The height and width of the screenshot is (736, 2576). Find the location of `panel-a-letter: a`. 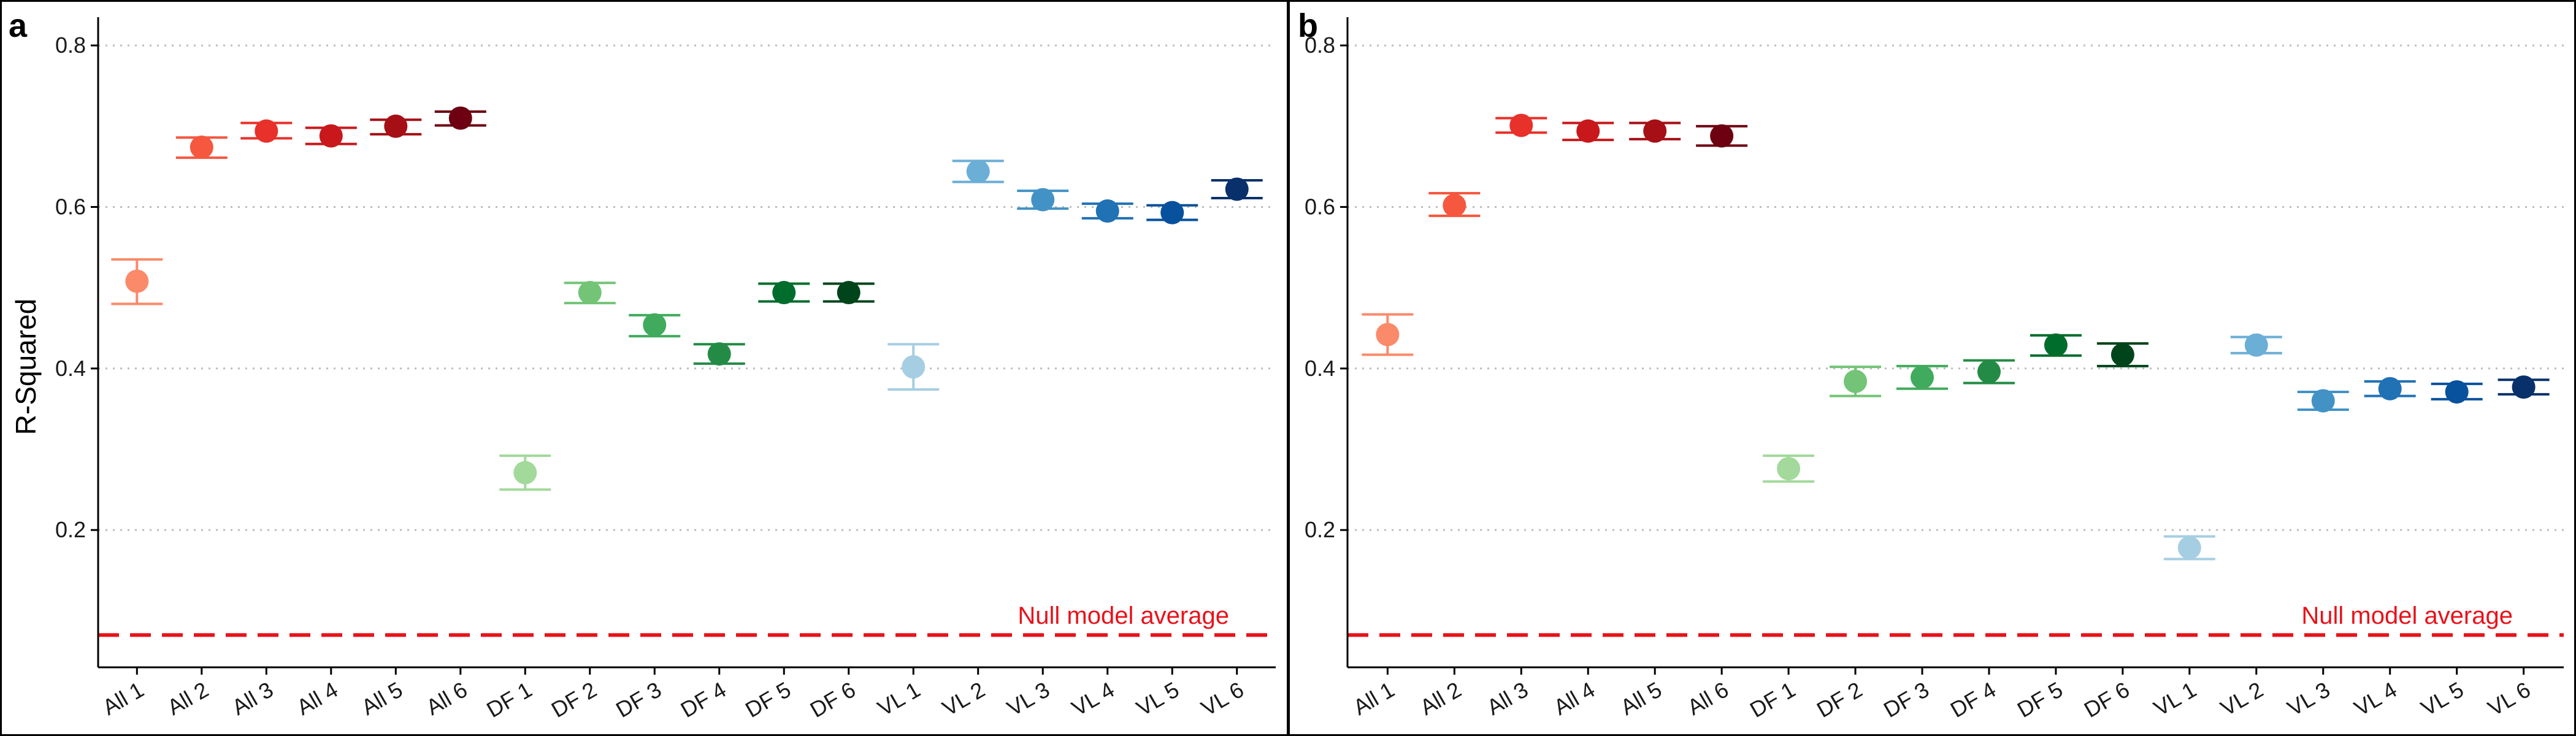

panel-a-letter: a is located at coordinates (18, 25).